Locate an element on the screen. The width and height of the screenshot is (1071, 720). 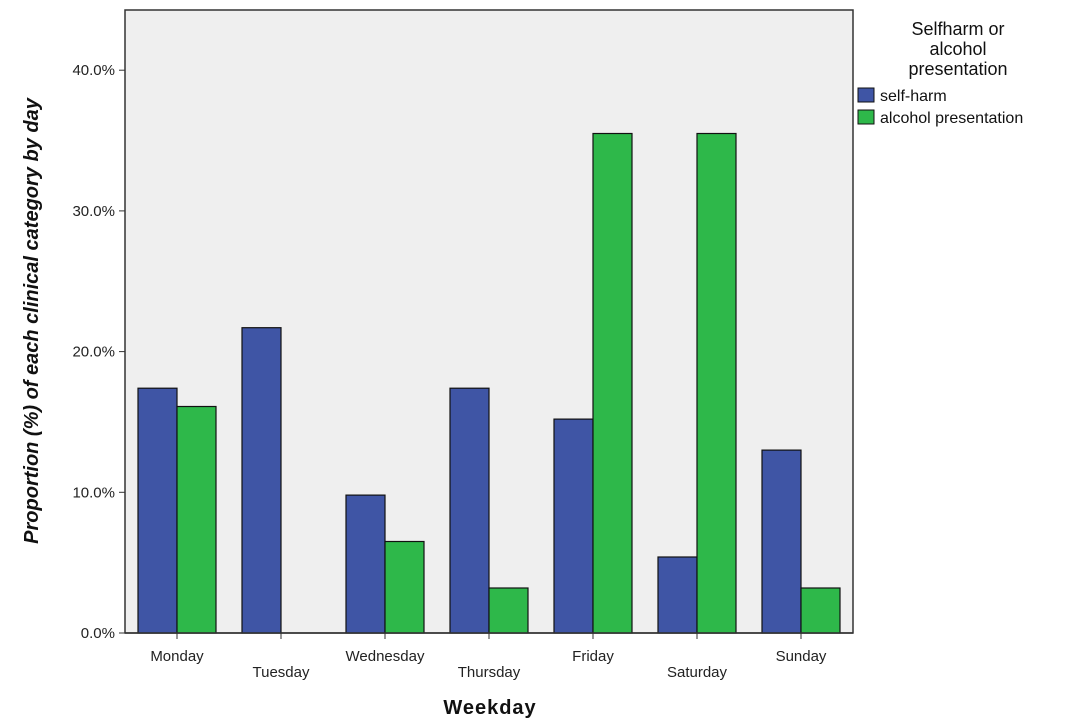
bar-self-harm-sunday is located at coordinates (781, 541).